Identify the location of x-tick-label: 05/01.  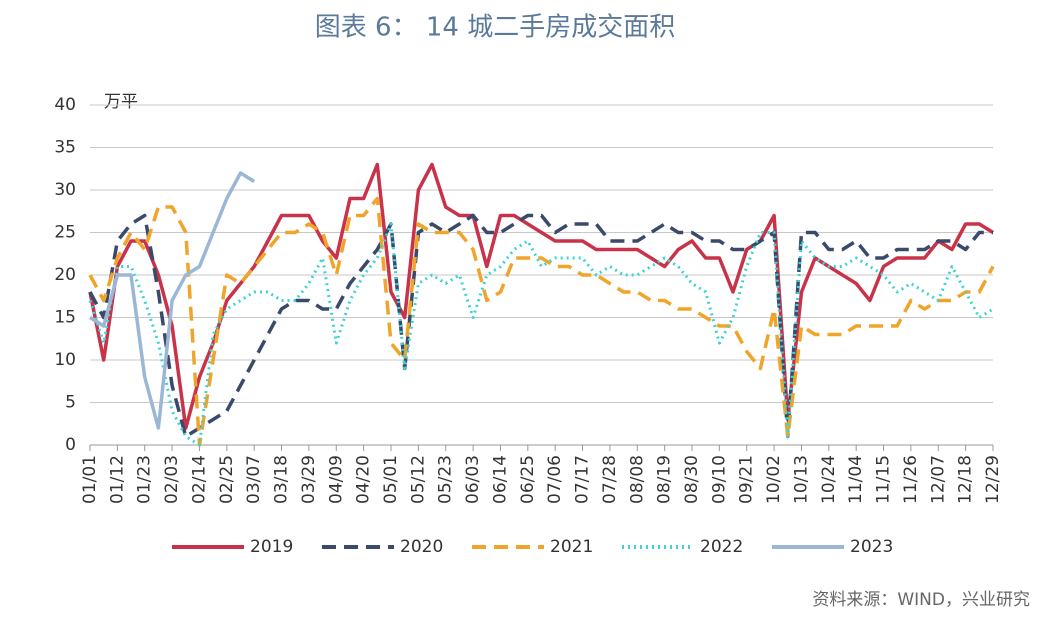
(391, 479).